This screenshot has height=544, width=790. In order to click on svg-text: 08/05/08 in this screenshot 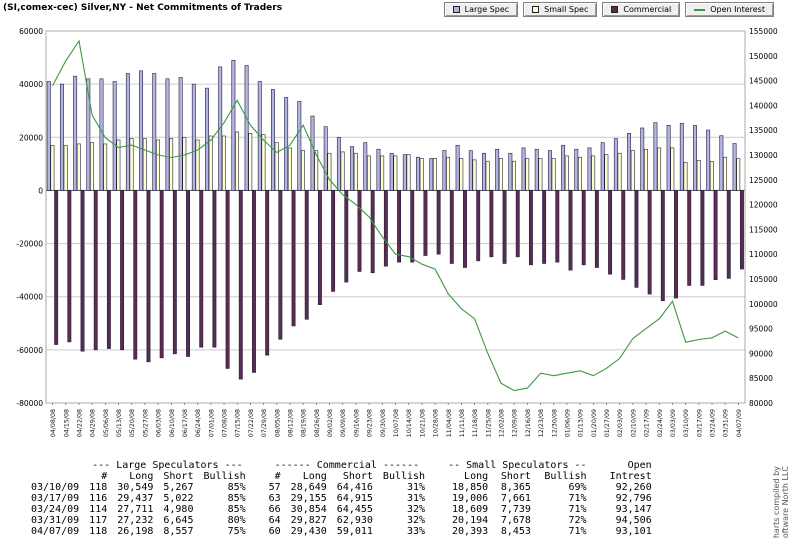, I will do `click(277, 423)`.